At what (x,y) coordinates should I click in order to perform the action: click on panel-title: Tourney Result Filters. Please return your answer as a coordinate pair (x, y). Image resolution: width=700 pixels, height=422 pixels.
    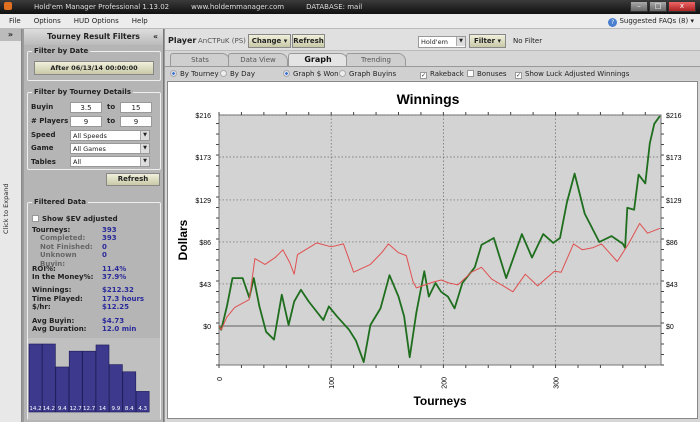
    Looking at the image, I should click on (93, 36).